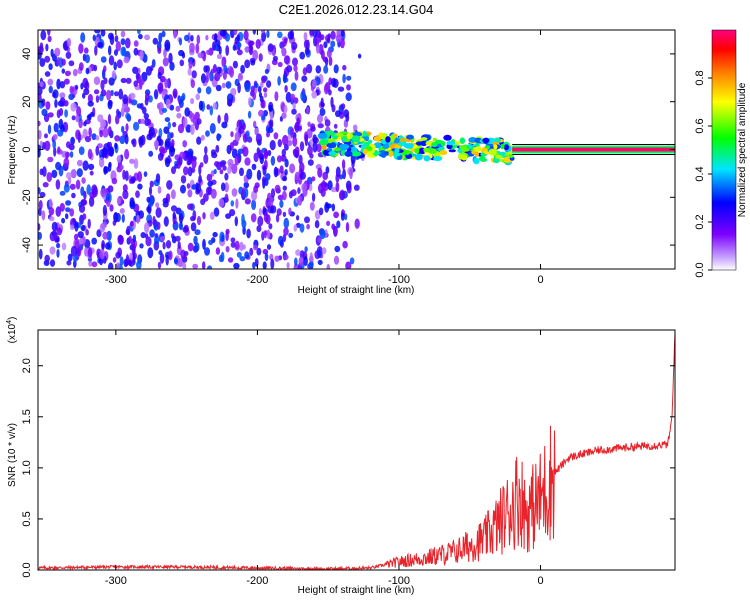 The width and height of the screenshot is (750, 600). I want to click on y-tick-label: 1.5, so click(27, 416).